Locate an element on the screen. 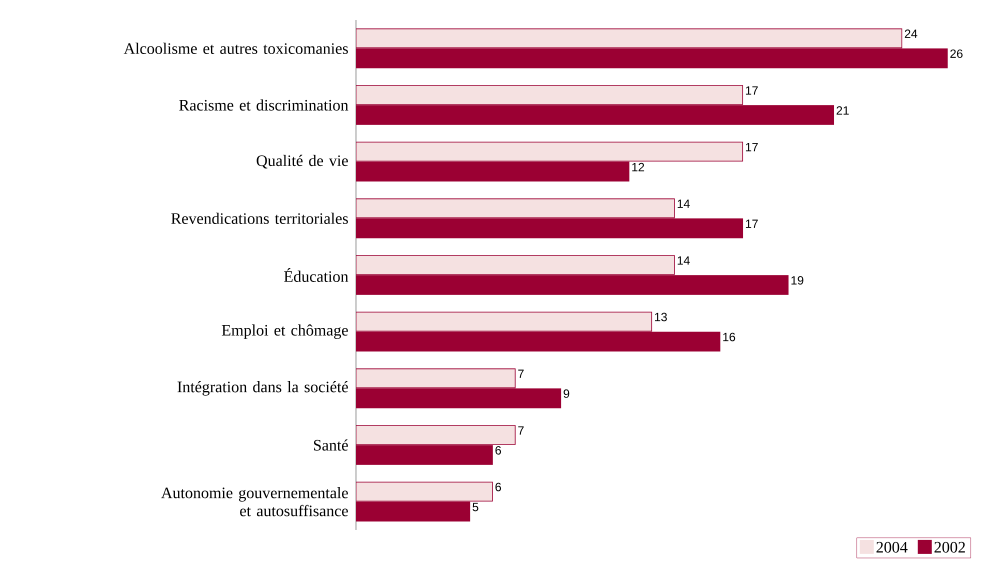 The image size is (981, 572). y-tick-label: Alcoolisme et autres toxicomanies is located at coordinates (236, 48).